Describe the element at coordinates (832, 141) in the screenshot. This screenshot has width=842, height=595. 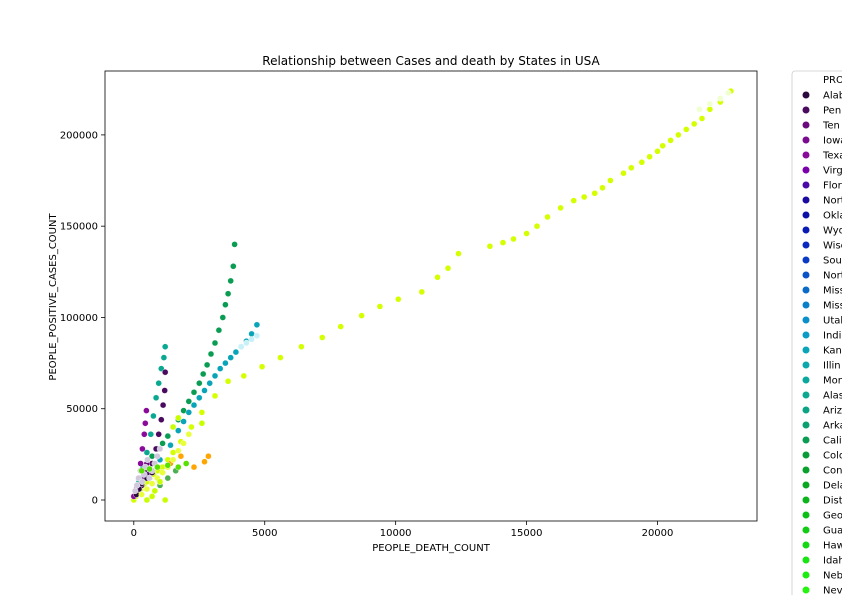
I see `legend-entry-label: Iowa` at that location.